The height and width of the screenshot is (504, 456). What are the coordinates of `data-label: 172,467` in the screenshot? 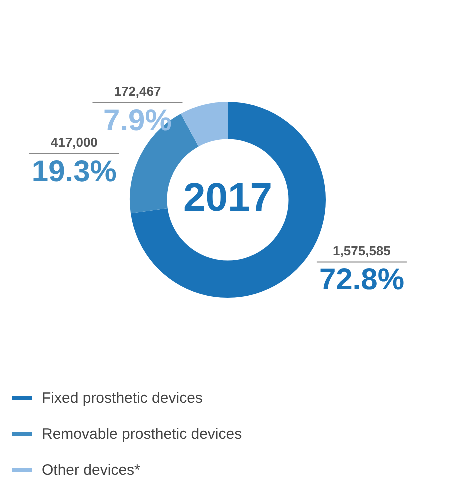 It's located at (138, 92).